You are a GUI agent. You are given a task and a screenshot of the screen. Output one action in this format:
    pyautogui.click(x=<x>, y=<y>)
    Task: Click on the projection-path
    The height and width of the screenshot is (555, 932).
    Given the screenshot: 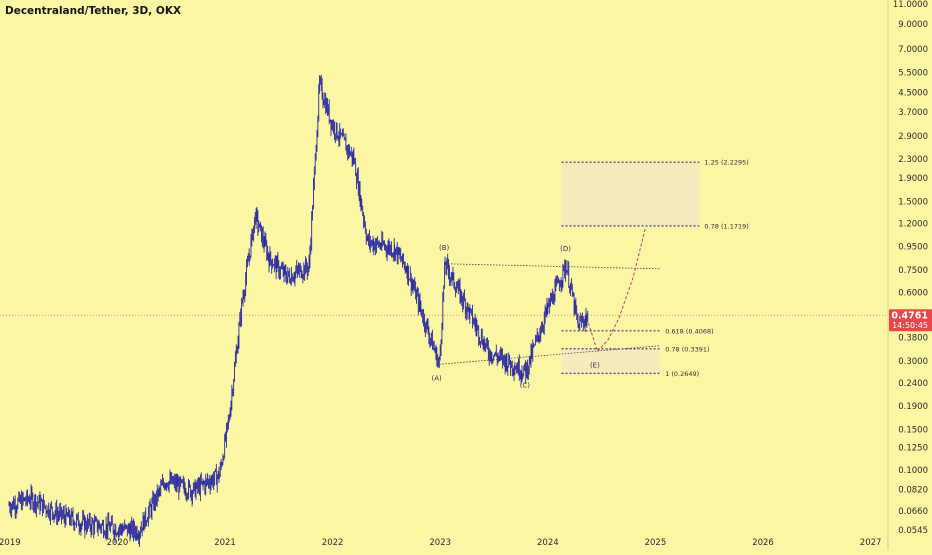 What is the action you would take?
    pyautogui.click(x=617, y=289)
    